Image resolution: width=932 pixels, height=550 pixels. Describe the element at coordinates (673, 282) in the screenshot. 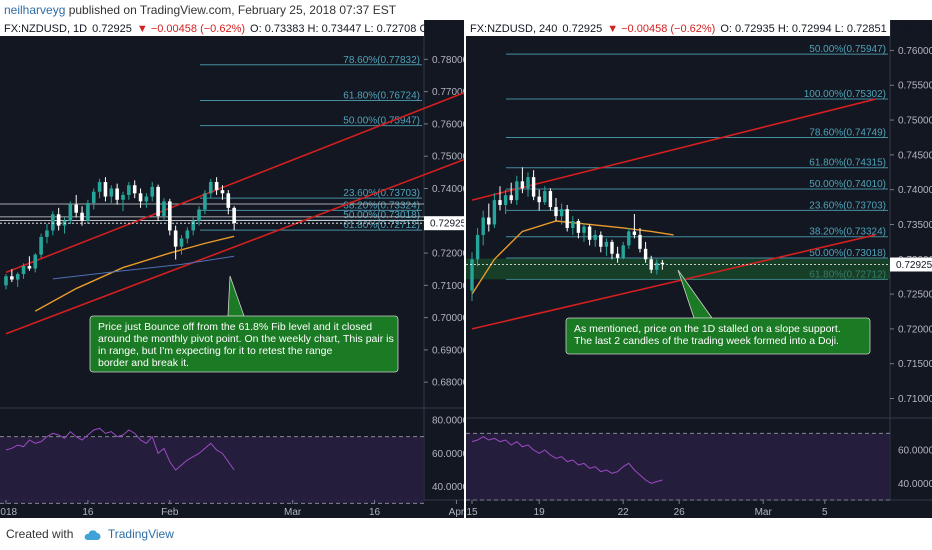

I see `trendline` at that location.